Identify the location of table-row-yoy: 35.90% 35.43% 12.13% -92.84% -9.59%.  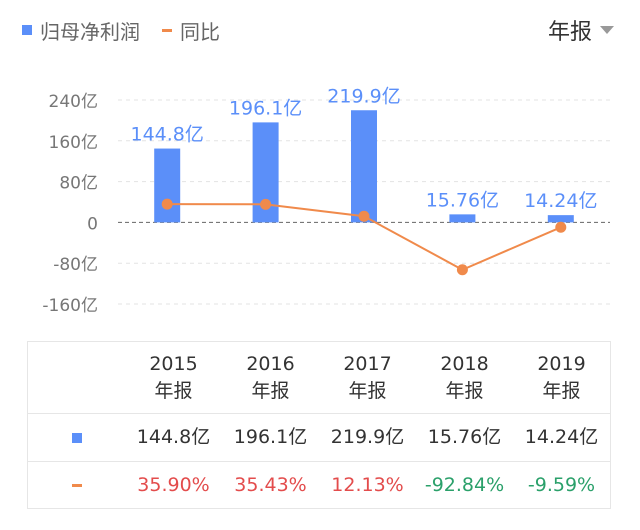
(319, 485).